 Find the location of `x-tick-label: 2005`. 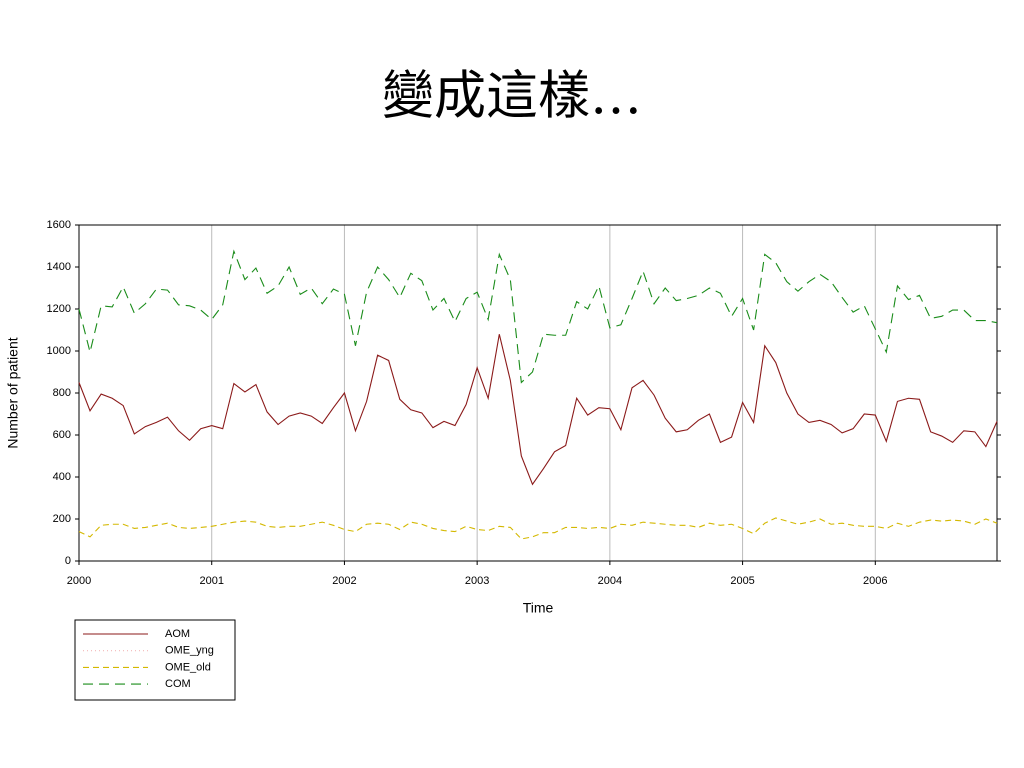

x-tick-label: 2005 is located at coordinates (742, 581).